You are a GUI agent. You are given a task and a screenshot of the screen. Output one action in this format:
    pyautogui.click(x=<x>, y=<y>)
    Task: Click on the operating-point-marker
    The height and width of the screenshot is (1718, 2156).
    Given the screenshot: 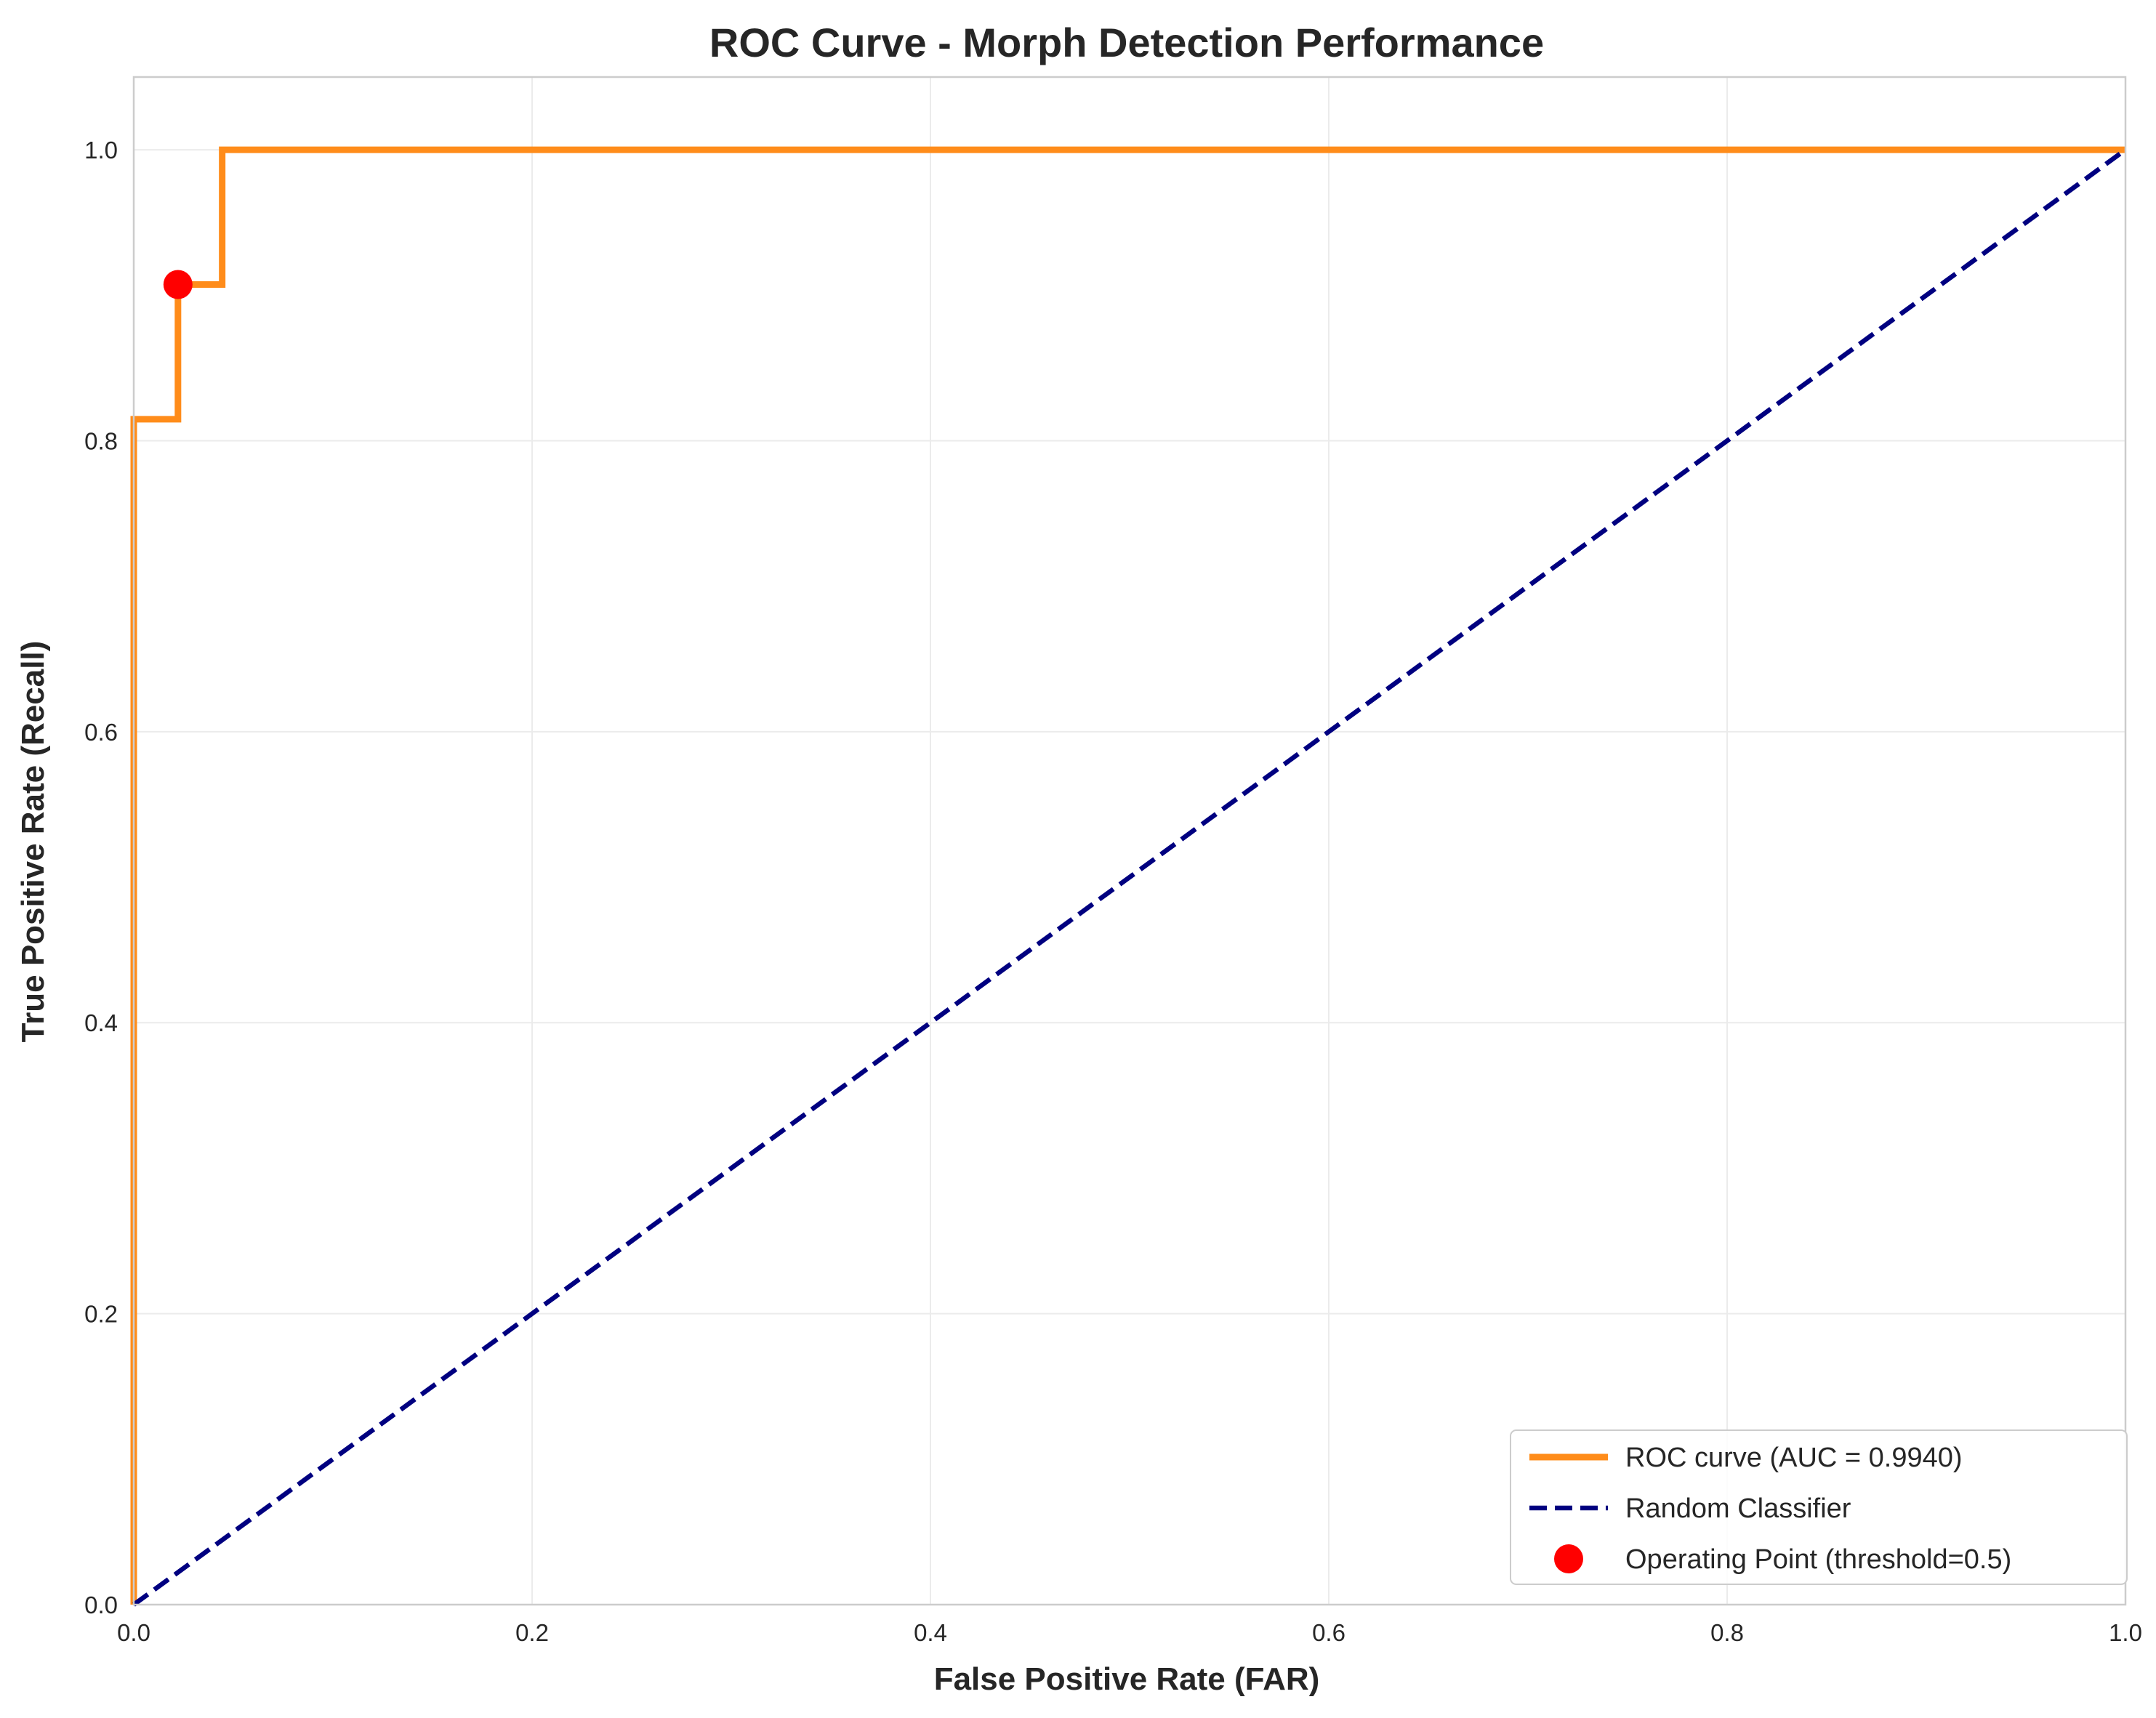 What is the action you would take?
    pyautogui.click(x=178, y=284)
    